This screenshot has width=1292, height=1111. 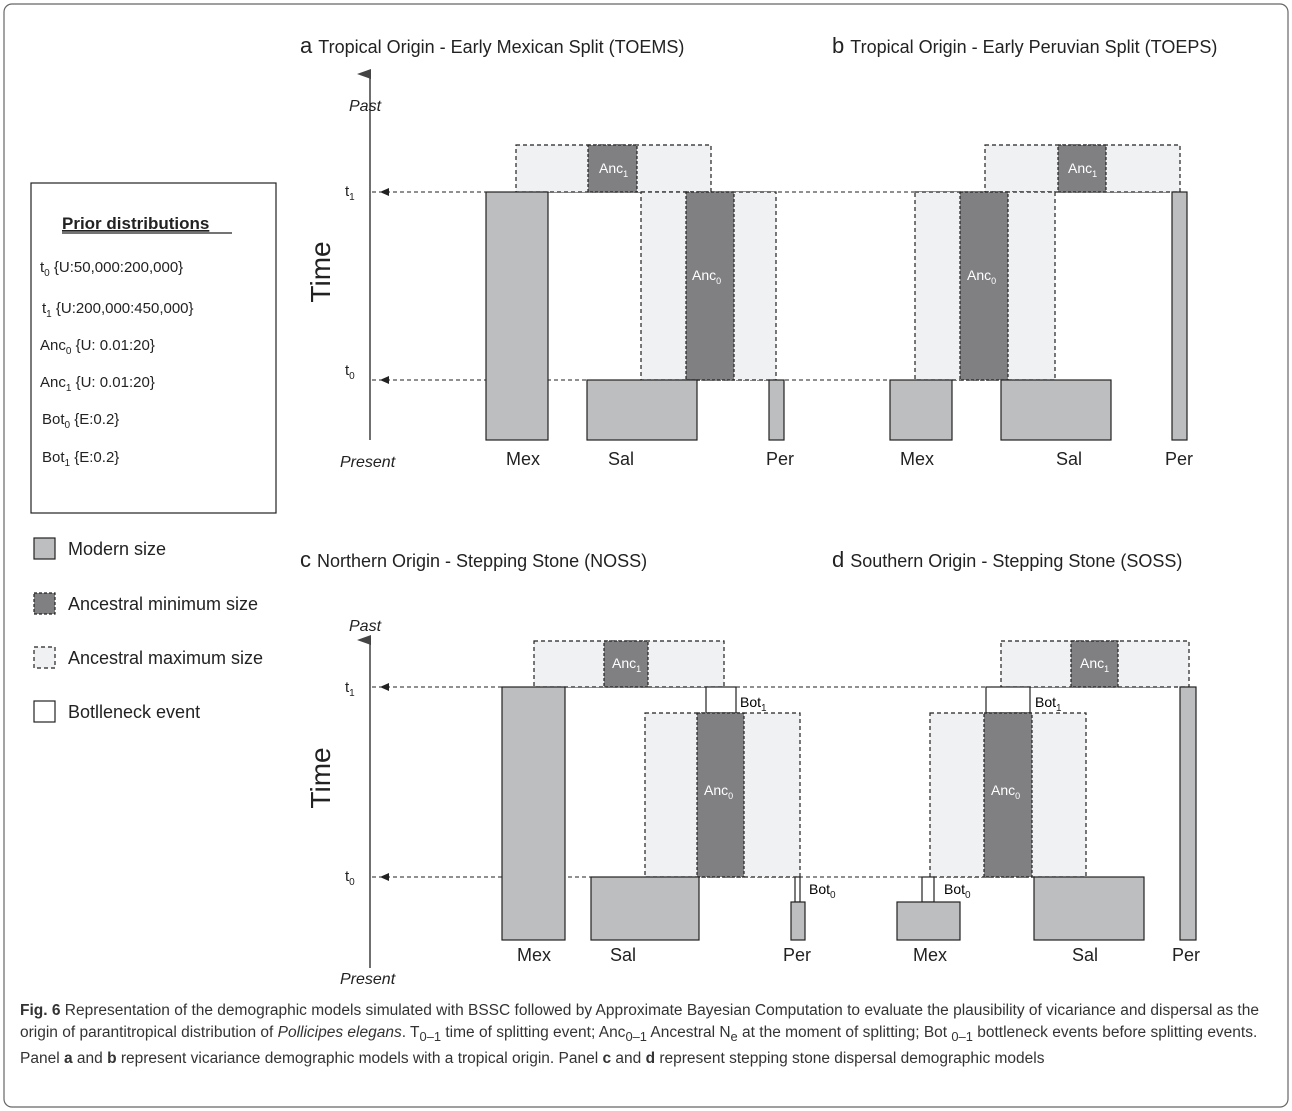 What do you see at coordinates (384, 877) in the screenshot?
I see `panel-cd-t0-arrow` at bounding box center [384, 877].